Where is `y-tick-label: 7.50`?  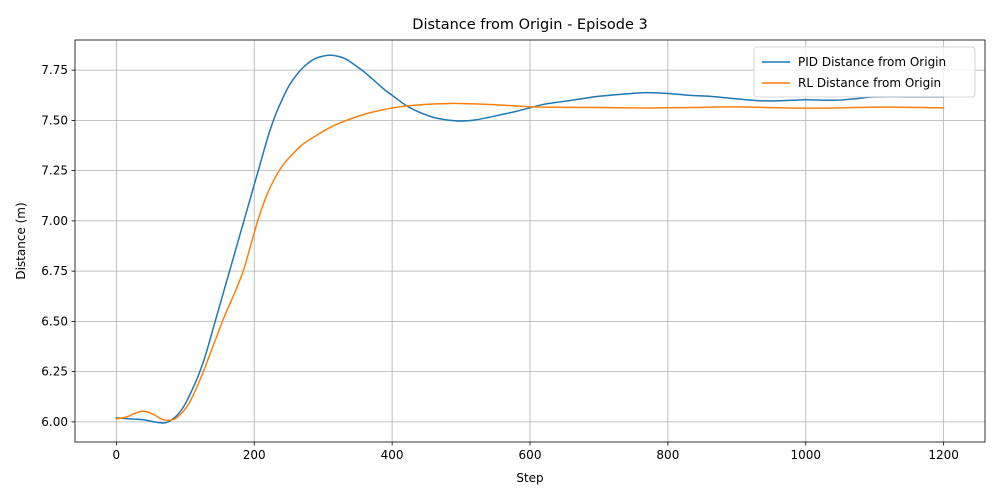
y-tick-label: 7.50 is located at coordinates (54, 120).